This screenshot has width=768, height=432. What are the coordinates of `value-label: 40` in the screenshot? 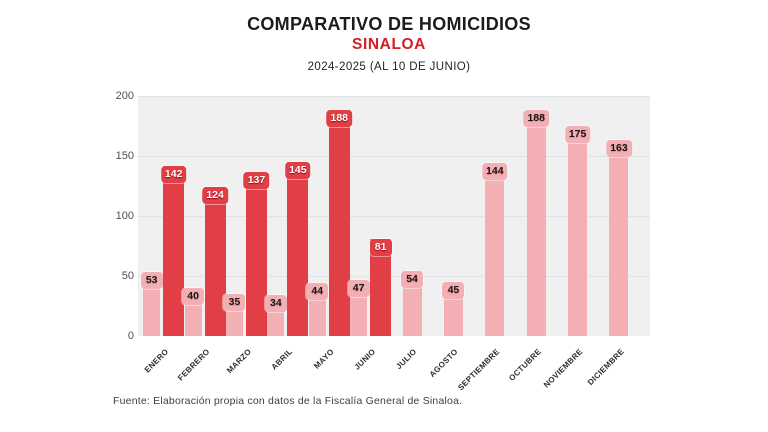 It's located at (193, 296).